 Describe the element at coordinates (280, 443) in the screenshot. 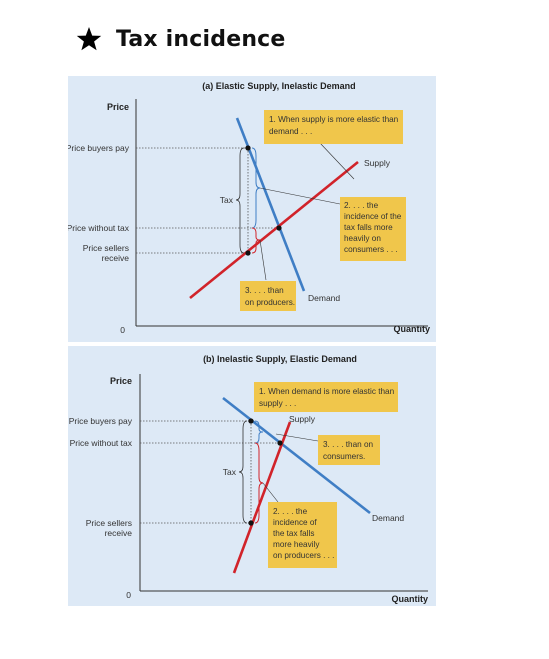

I see `panel-b-point-equilibrium` at that location.